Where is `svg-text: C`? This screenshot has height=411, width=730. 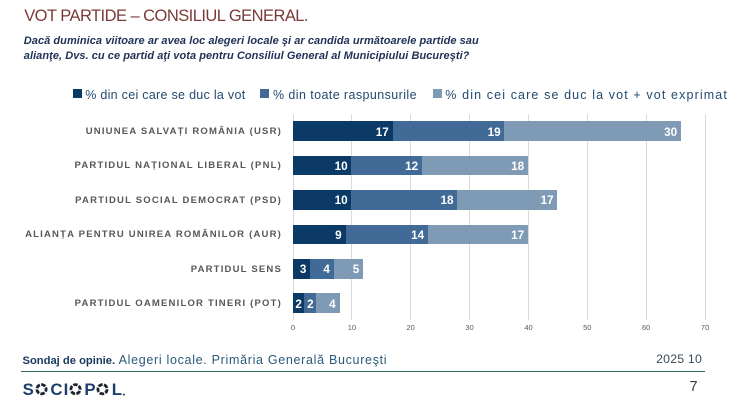 svg-text: C is located at coordinates (56, 389).